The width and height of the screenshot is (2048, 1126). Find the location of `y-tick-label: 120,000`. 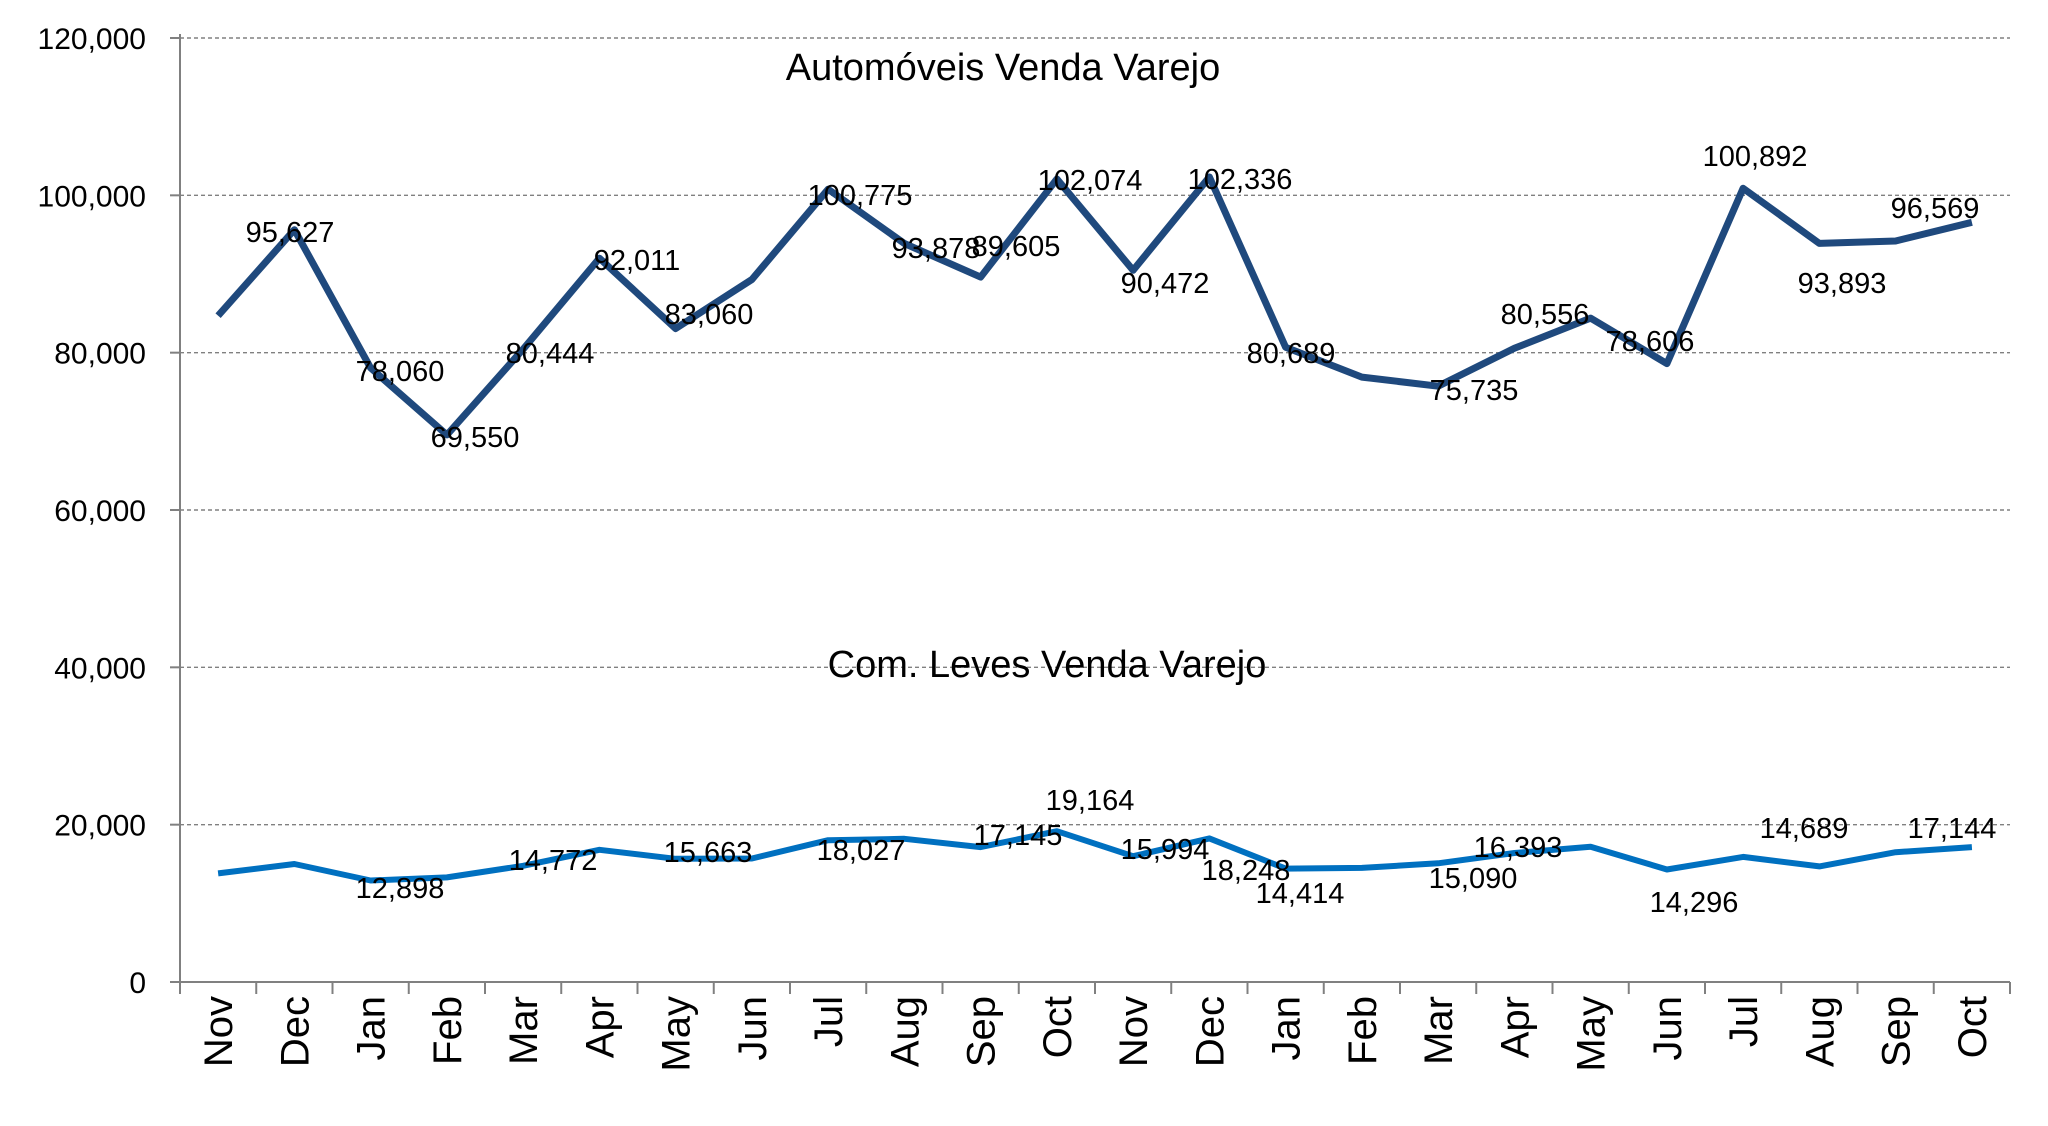

y-tick-label: 120,000 is located at coordinates (92, 39).